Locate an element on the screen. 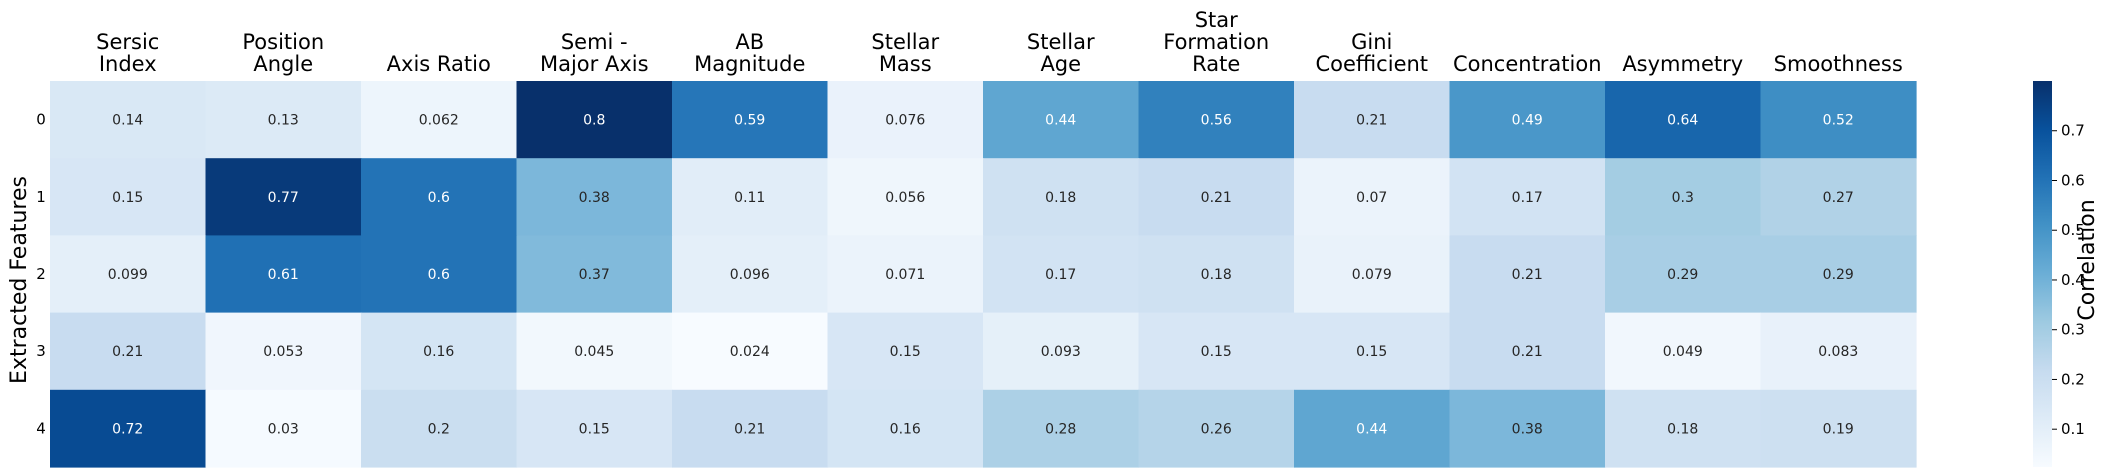 The image size is (2112, 476). column-label: Stellar Mass is located at coordinates (905, 53).